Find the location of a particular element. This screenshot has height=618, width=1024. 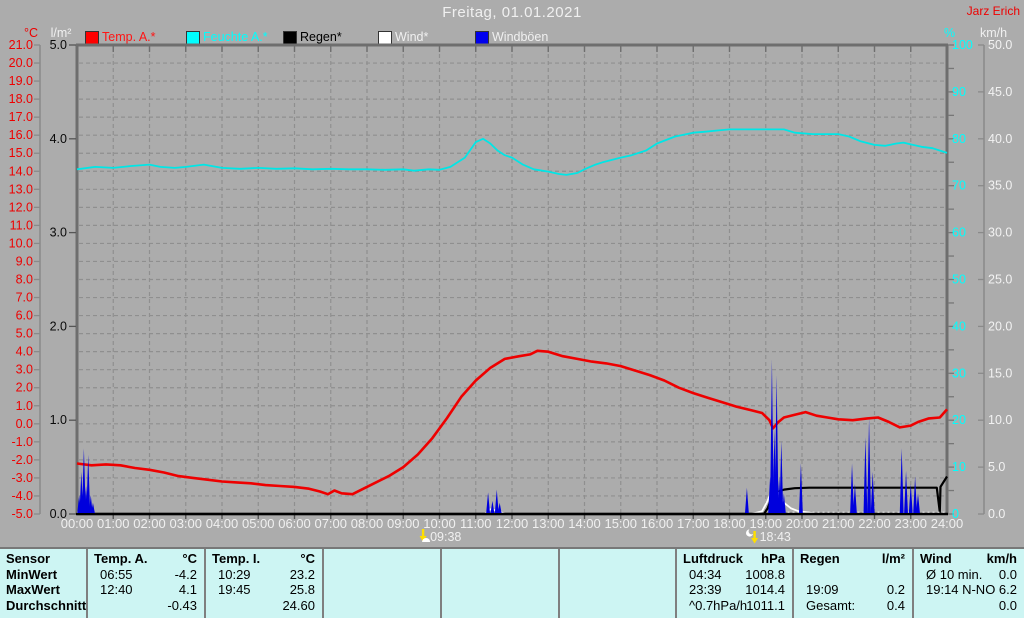

humidity-axis-tick-label: 40 is located at coordinates (959, 326).